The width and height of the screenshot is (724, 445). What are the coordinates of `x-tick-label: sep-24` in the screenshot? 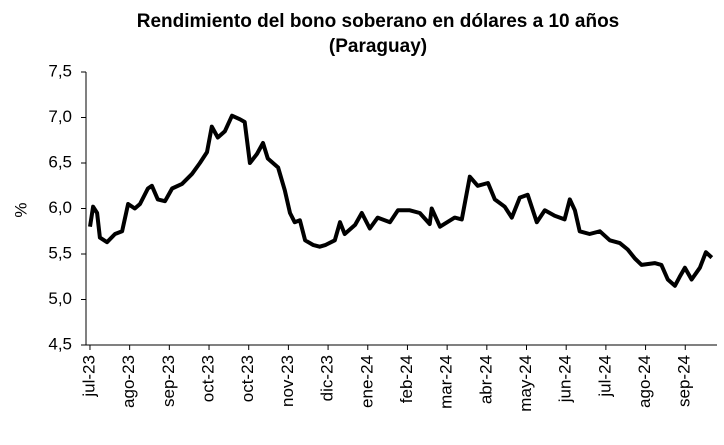 It's located at (684, 381).